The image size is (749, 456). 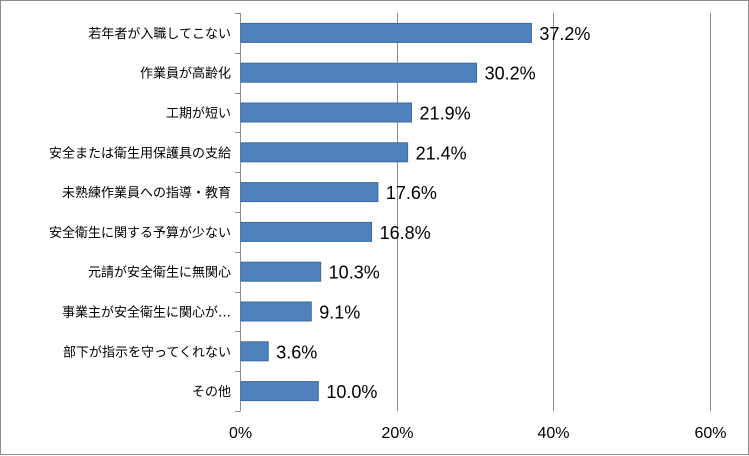 What do you see at coordinates (198, 114) in the screenshot?
I see `category-label: 工期が短い` at bounding box center [198, 114].